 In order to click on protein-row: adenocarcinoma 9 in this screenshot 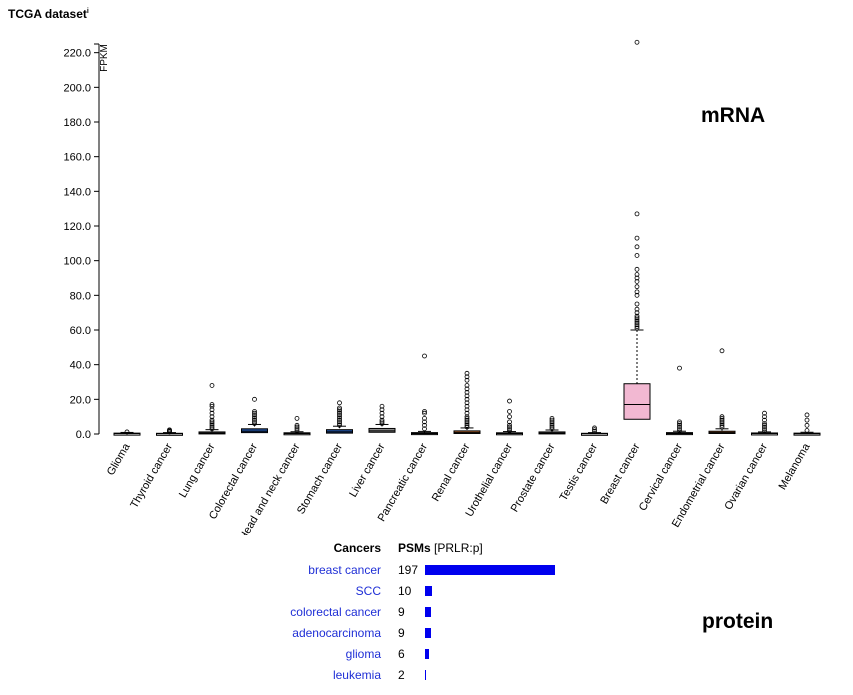, I will do `click(300, 636)`.